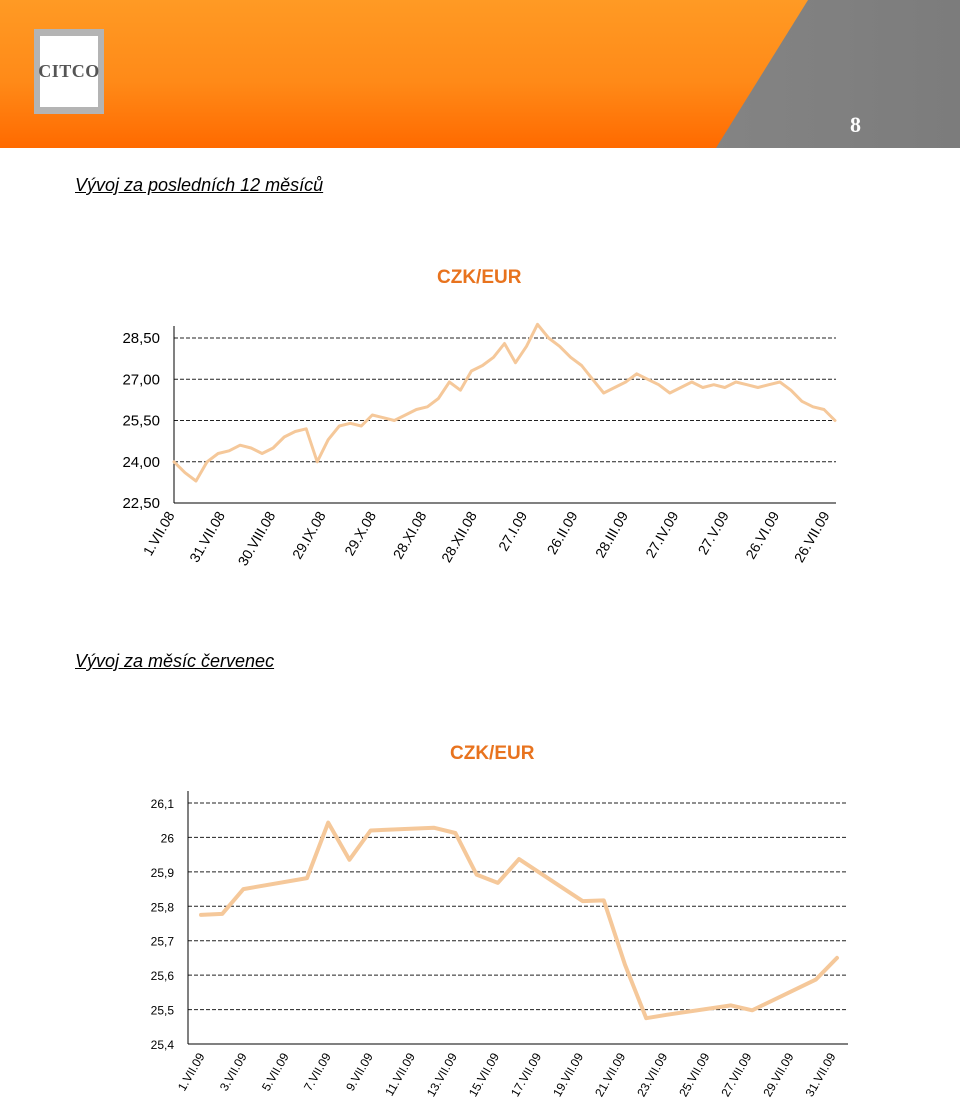 This screenshot has height=1106, width=960. What do you see at coordinates (163, 942) in the screenshot?
I see `y-tick-label: 25,7` at bounding box center [163, 942].